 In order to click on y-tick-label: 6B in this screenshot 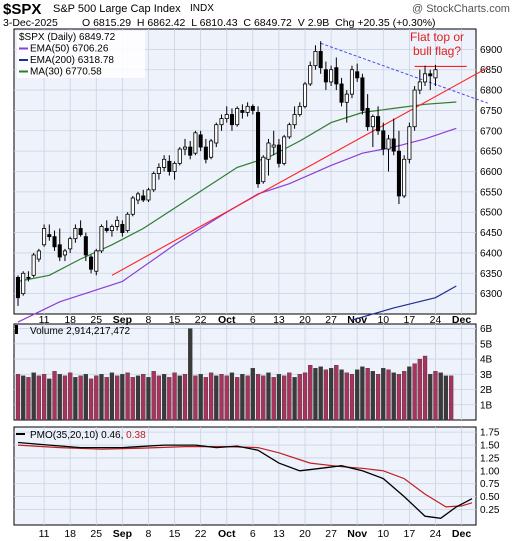, I will do `click(486, 329)`.